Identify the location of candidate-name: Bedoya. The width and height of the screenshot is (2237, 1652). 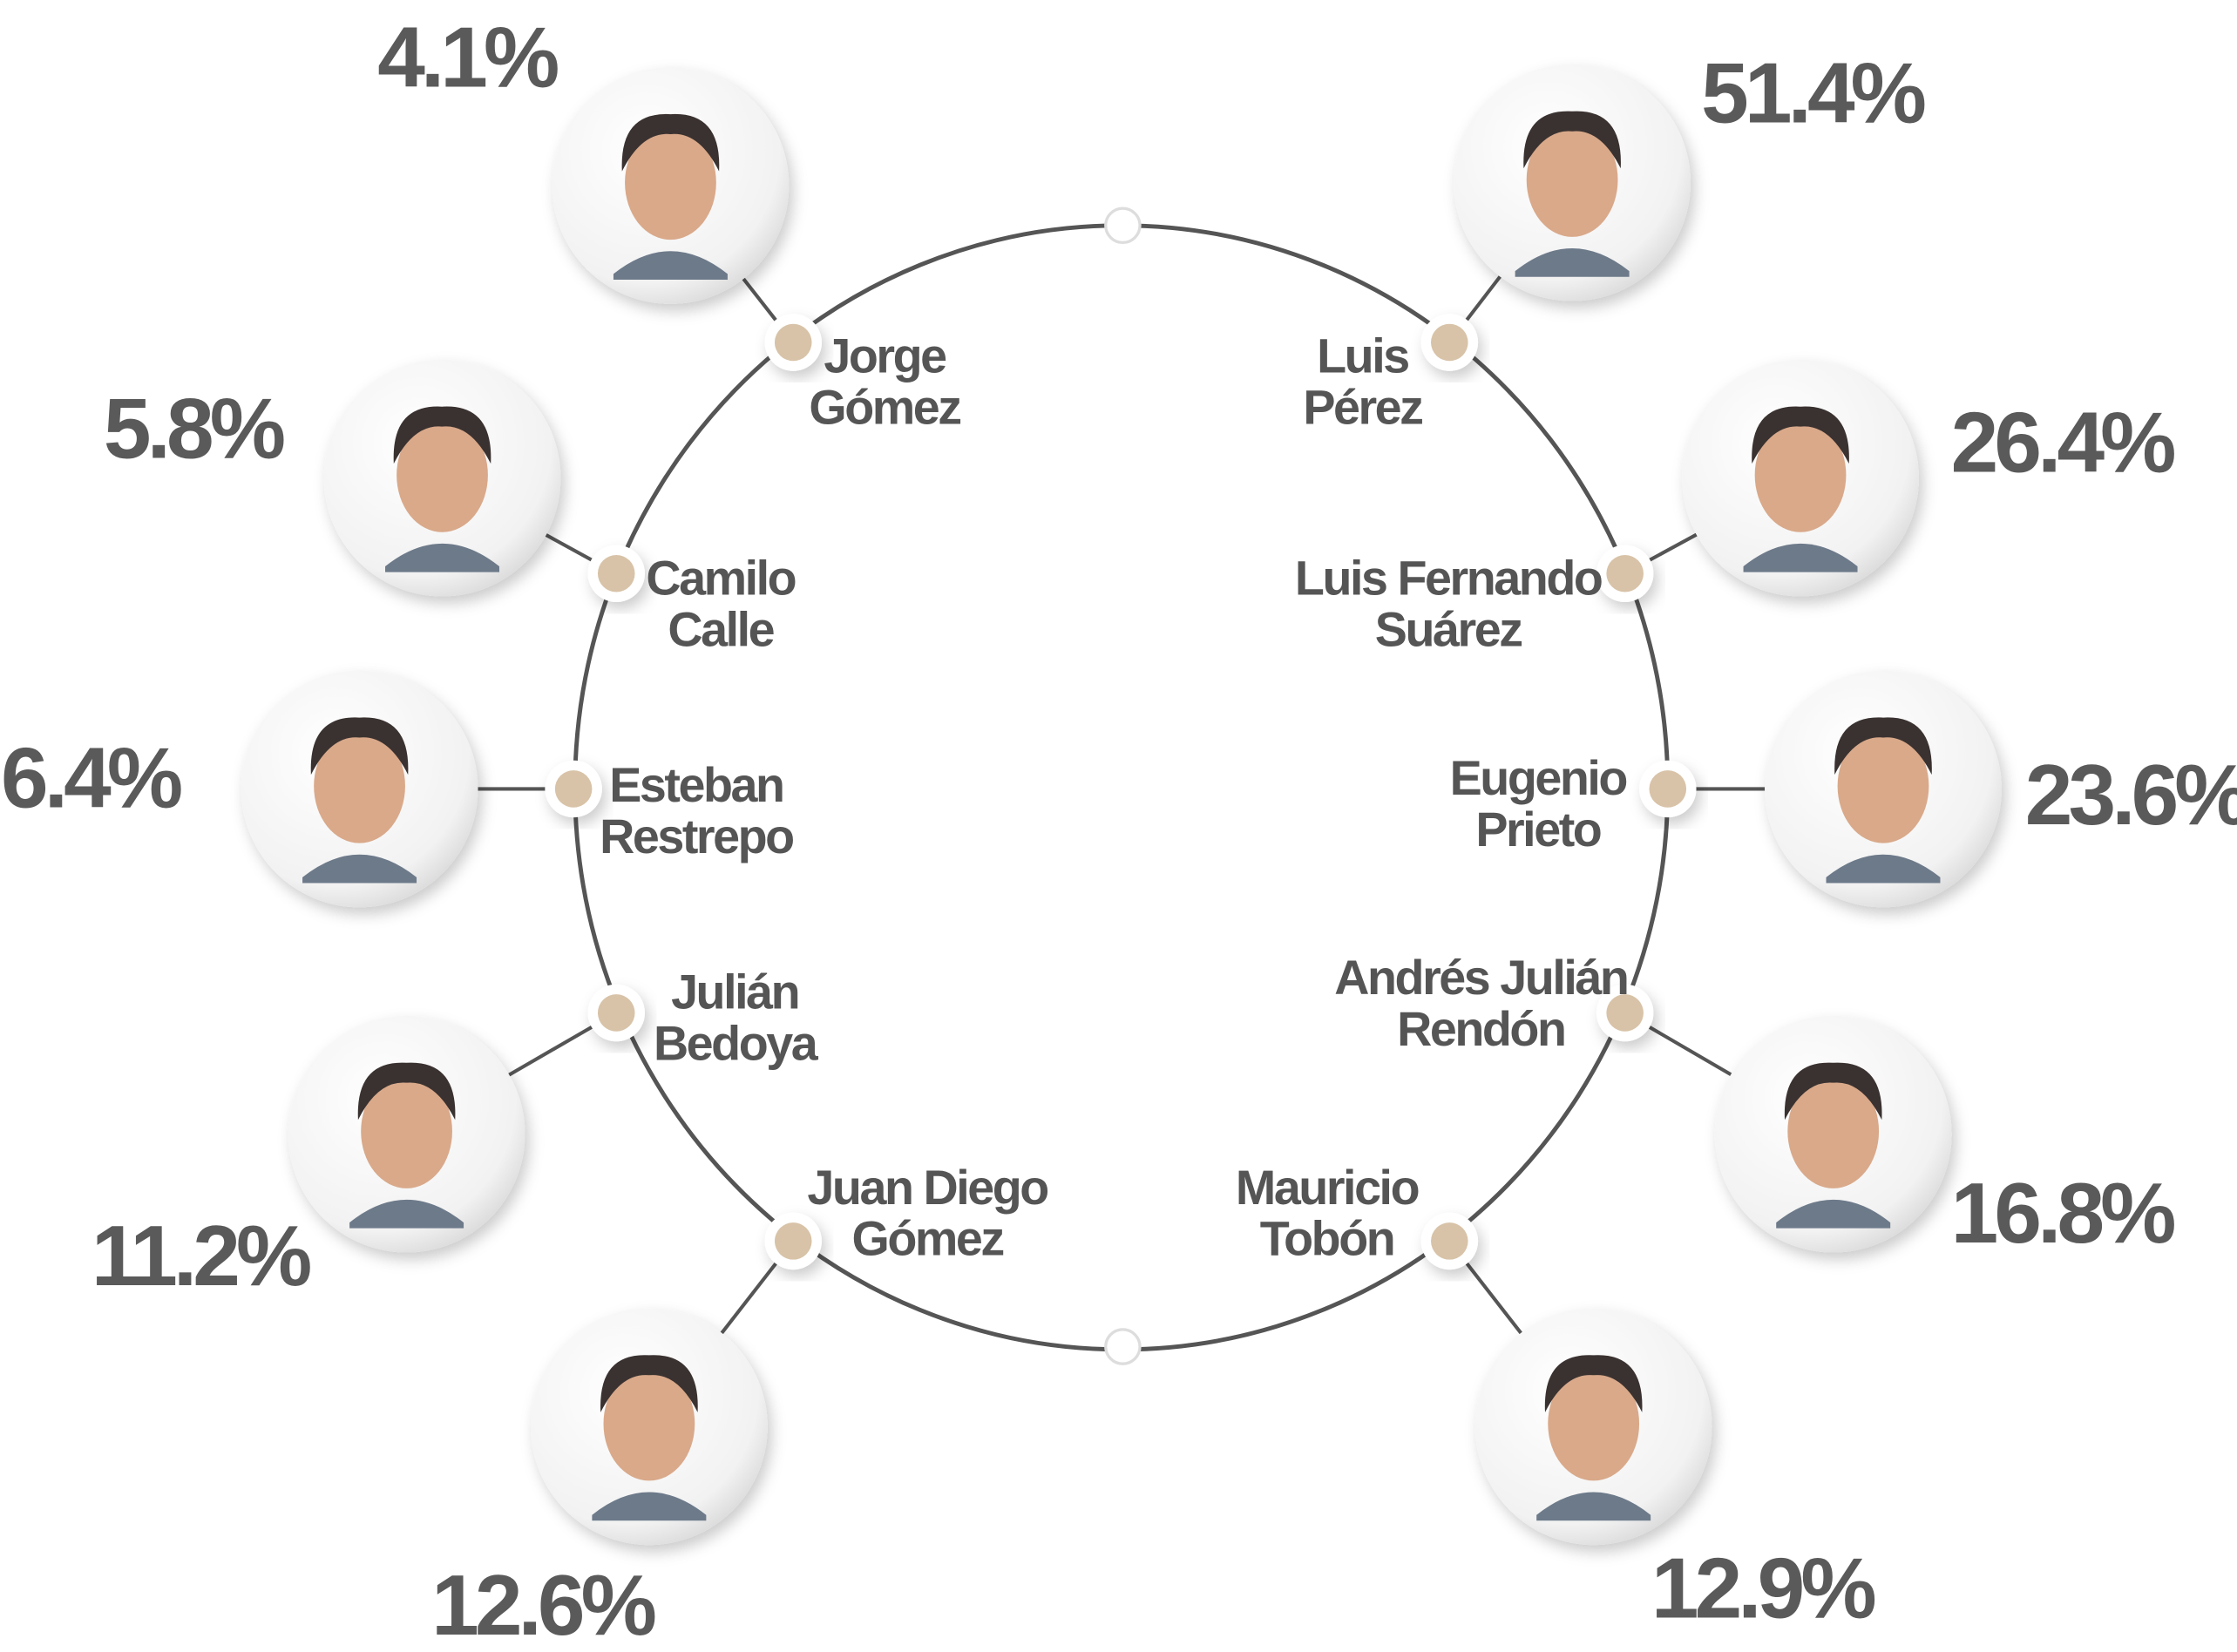
(737, 1043).